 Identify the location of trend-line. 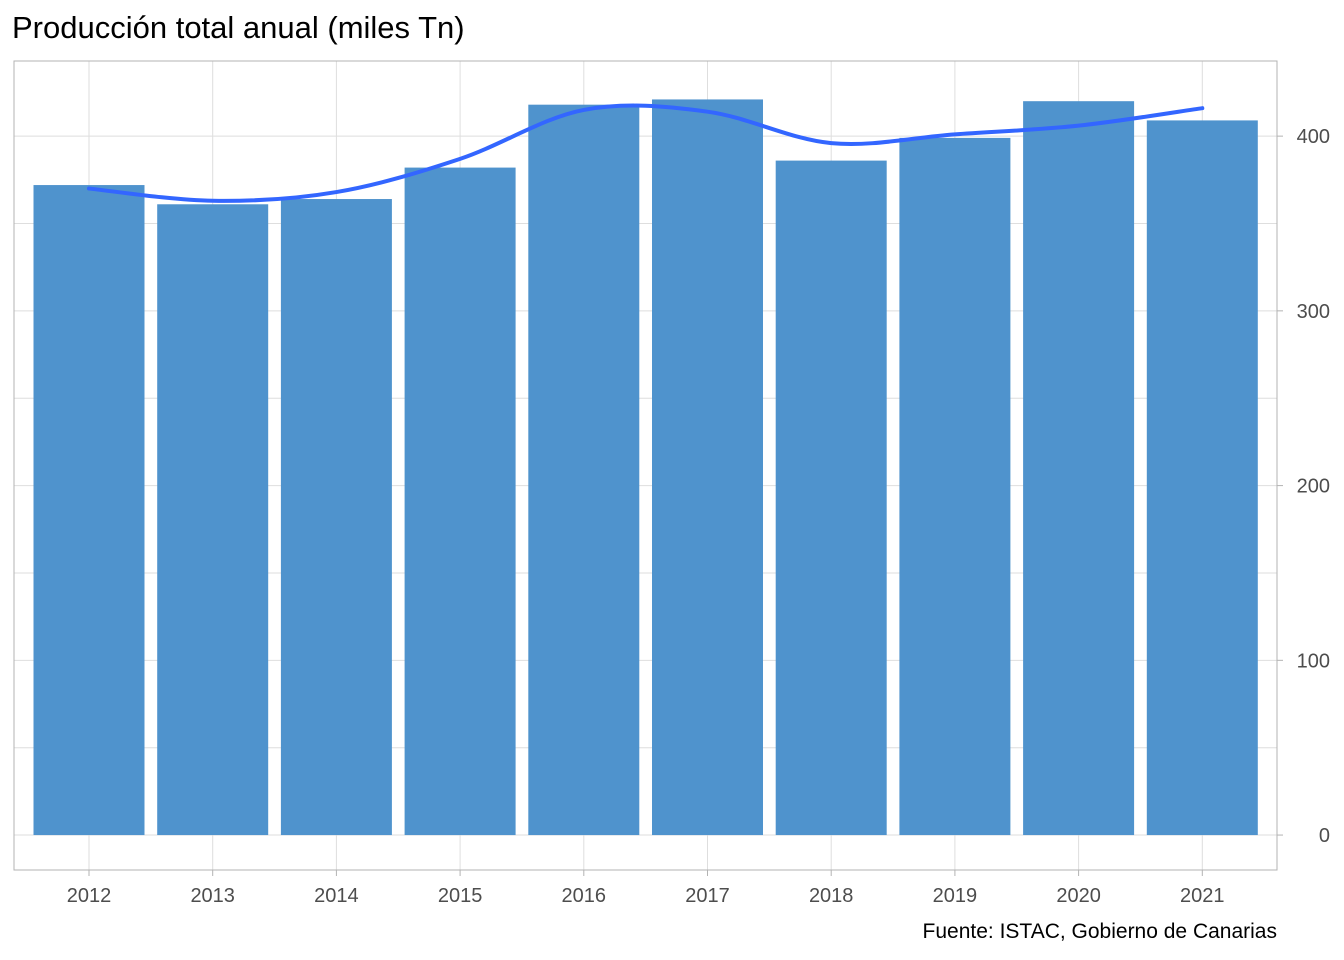
(646, 153).